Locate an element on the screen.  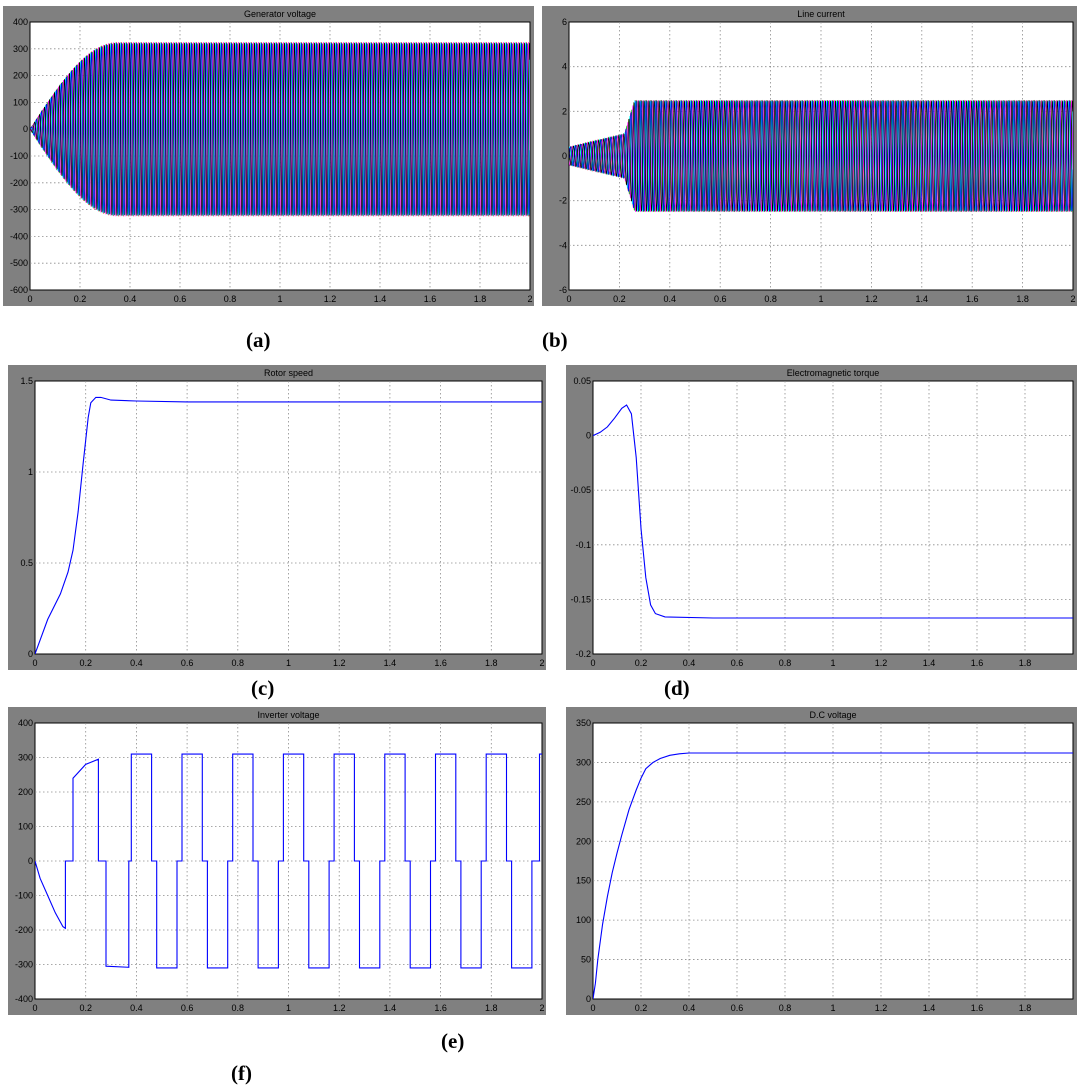
chart-title: Generator voltage is located at coordinates (280, 14).